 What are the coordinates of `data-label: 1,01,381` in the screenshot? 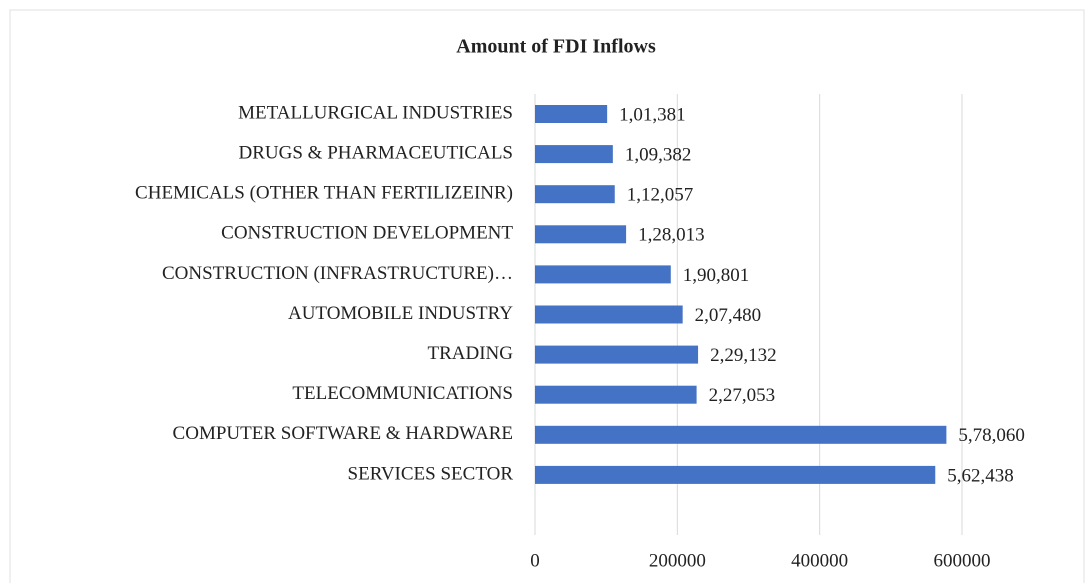 It's located at (652, 114).